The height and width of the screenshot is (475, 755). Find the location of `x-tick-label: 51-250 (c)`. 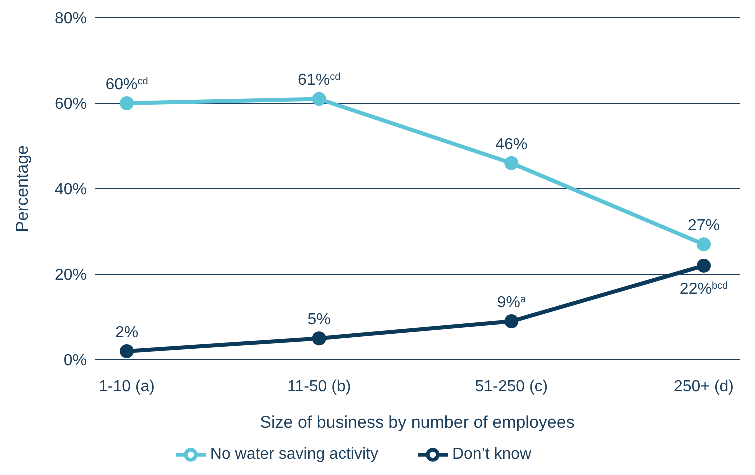

x-tick-label: 51-250 (c) is located at coordinates (511, 387).